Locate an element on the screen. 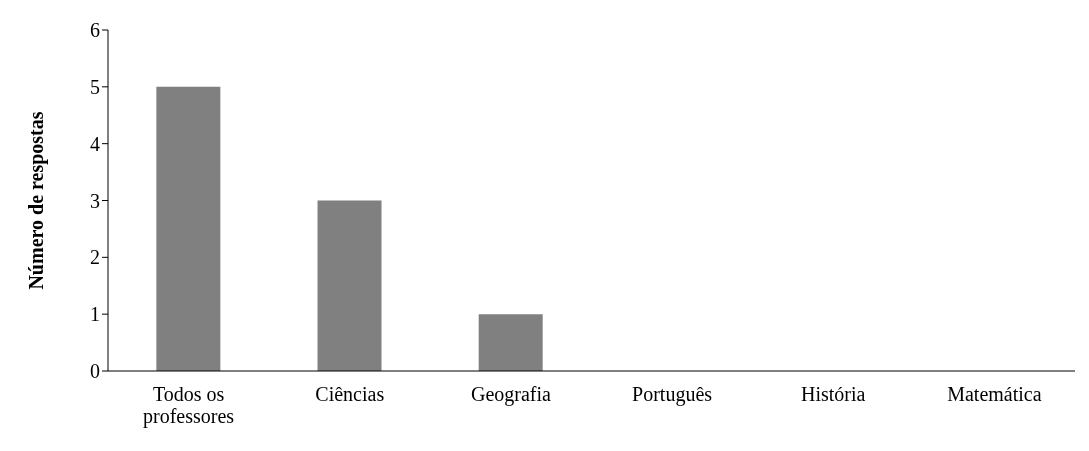 The image size is (1089, 451). x-tick-label: Ciências is located at coordinates (350, 394).